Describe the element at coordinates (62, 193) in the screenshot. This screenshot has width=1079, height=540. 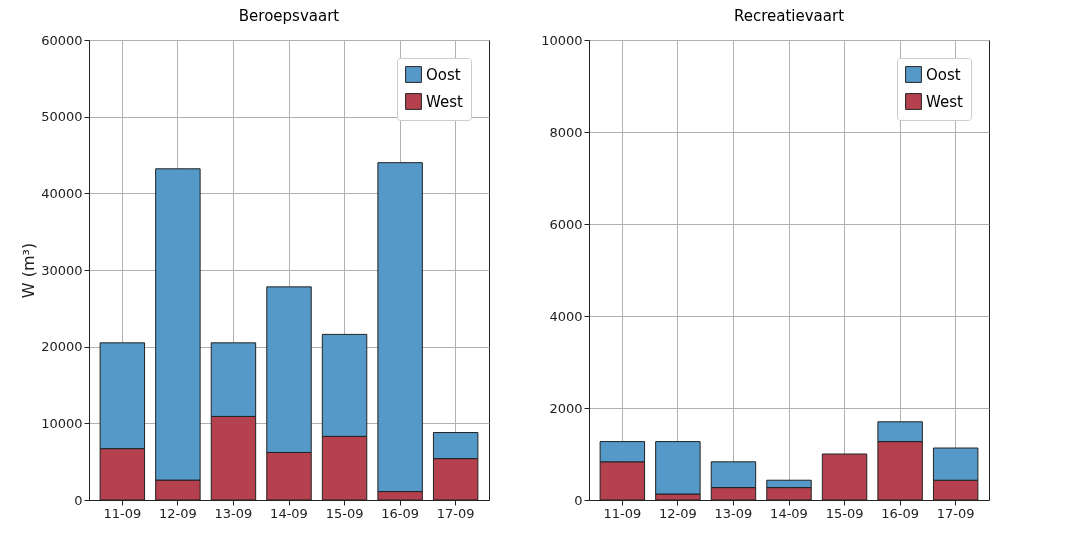
I see `y-tick-label: 40000` at that location.